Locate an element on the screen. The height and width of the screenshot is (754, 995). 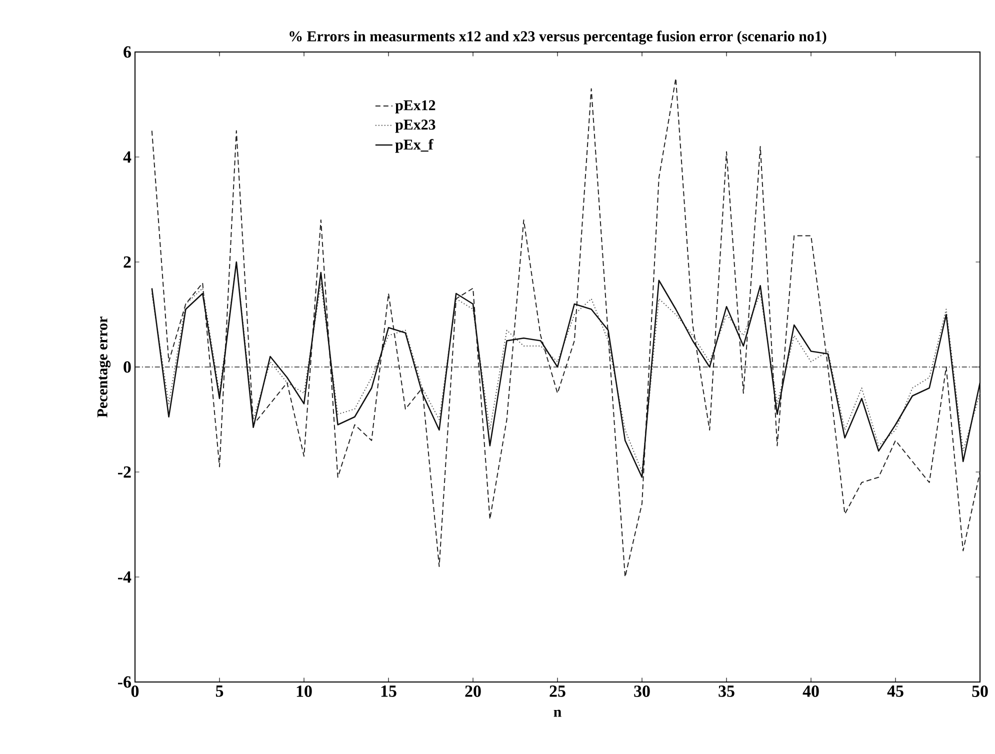
legend-label: pEx_f is located at coordinates (414, 146).